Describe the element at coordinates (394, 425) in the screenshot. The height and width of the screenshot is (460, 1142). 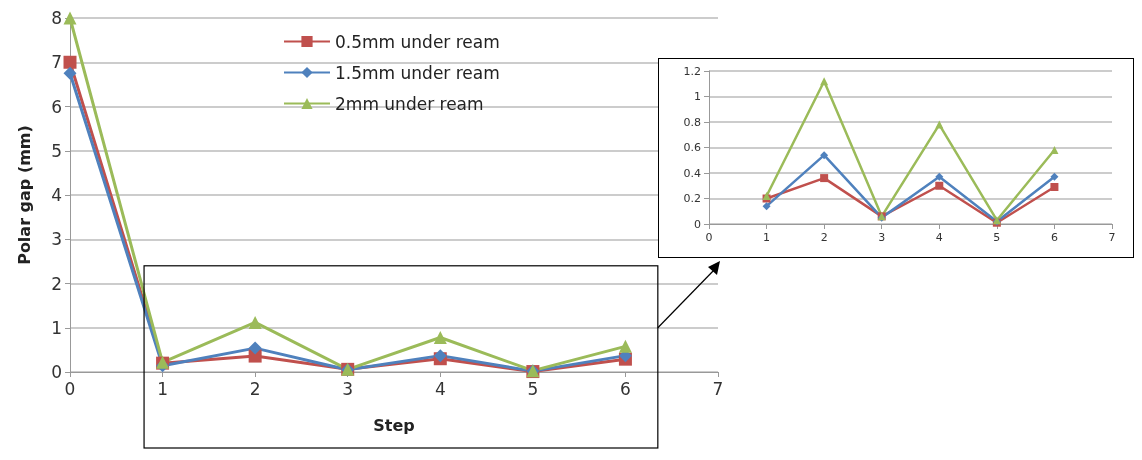
I see `x-axis-title: Step` at that location.